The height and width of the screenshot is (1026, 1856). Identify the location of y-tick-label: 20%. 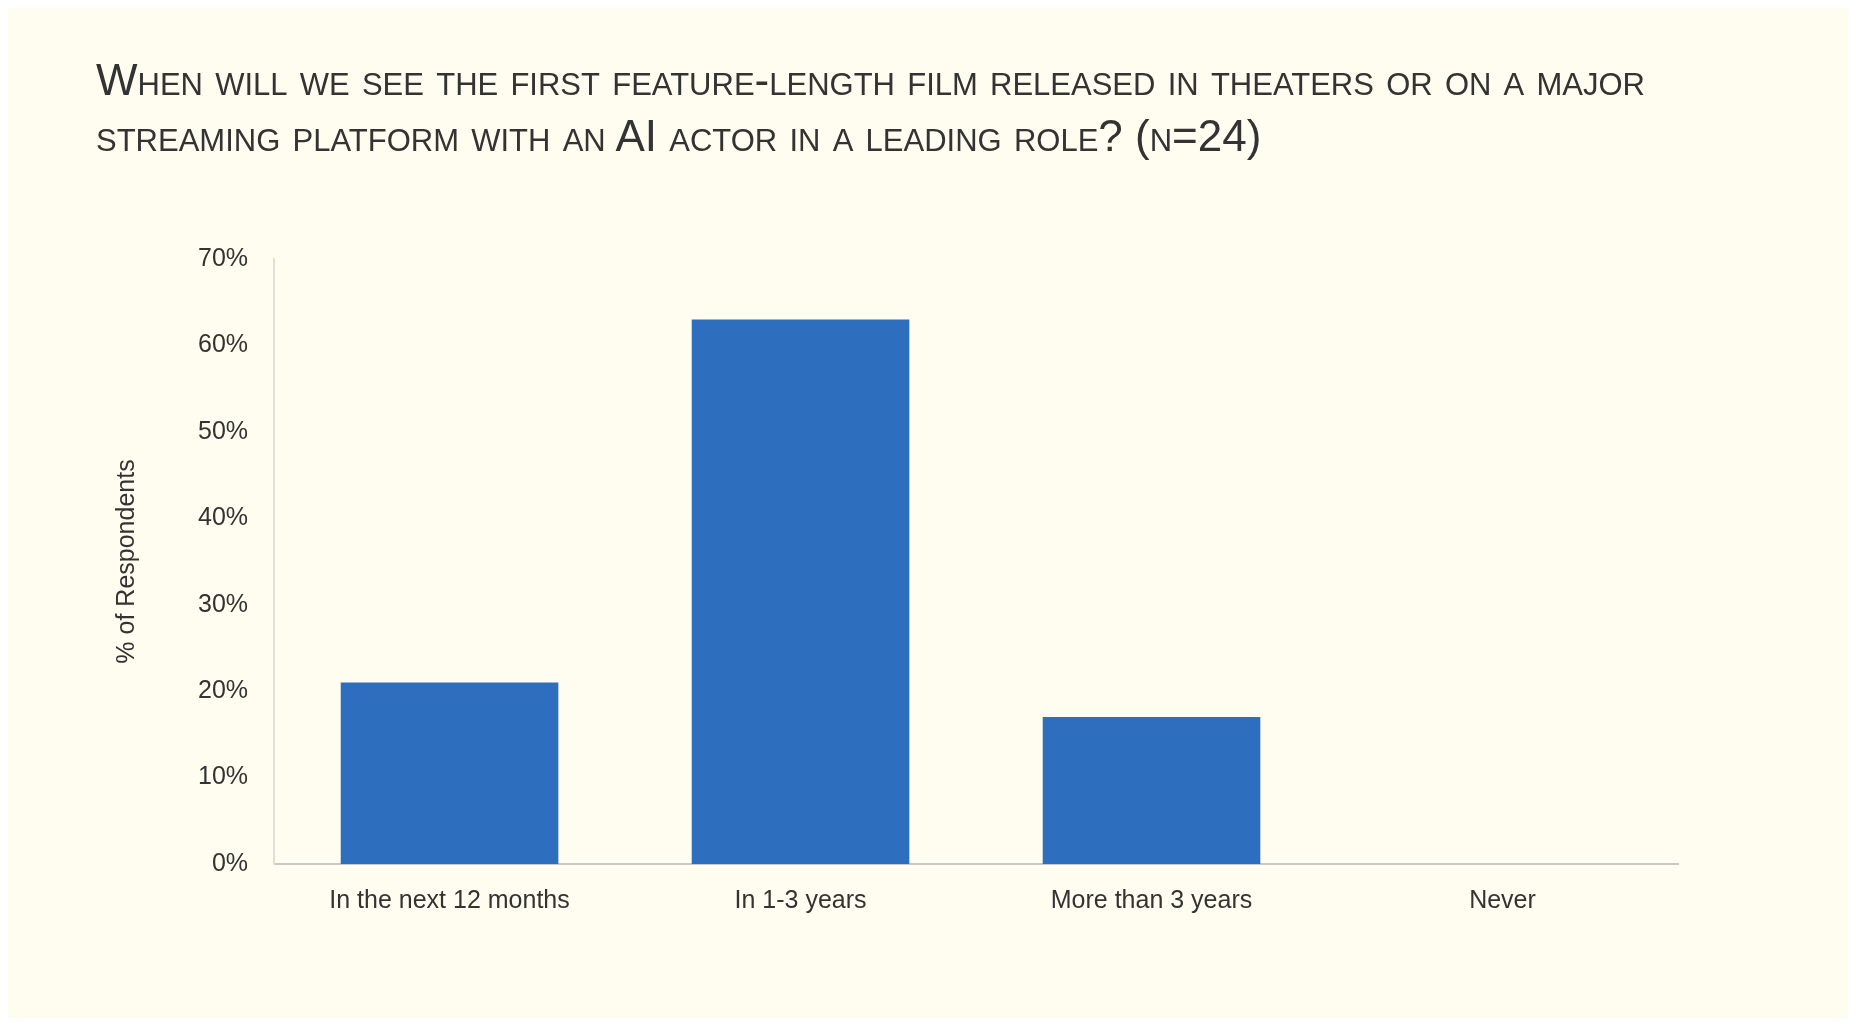
(223, 689).